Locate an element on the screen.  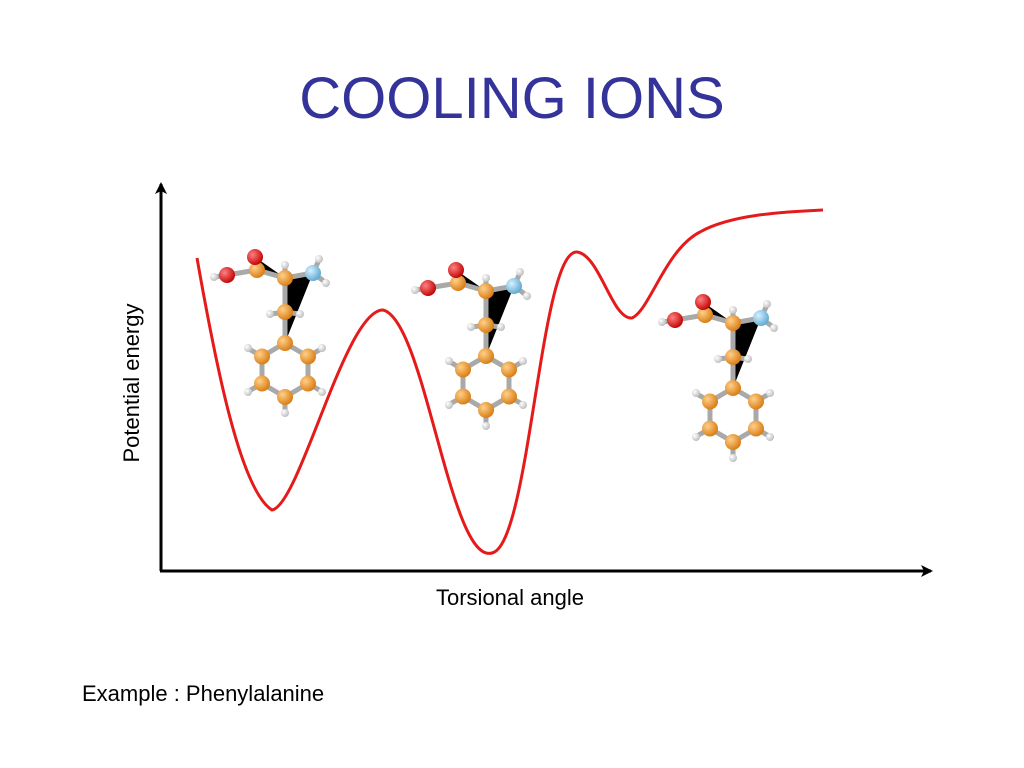
x-axis-label: Torsional angle is located at coordinates (510, 597).